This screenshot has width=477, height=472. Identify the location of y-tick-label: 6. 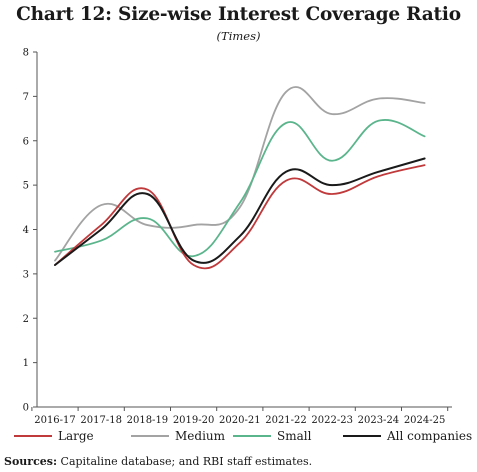
(26, 141).